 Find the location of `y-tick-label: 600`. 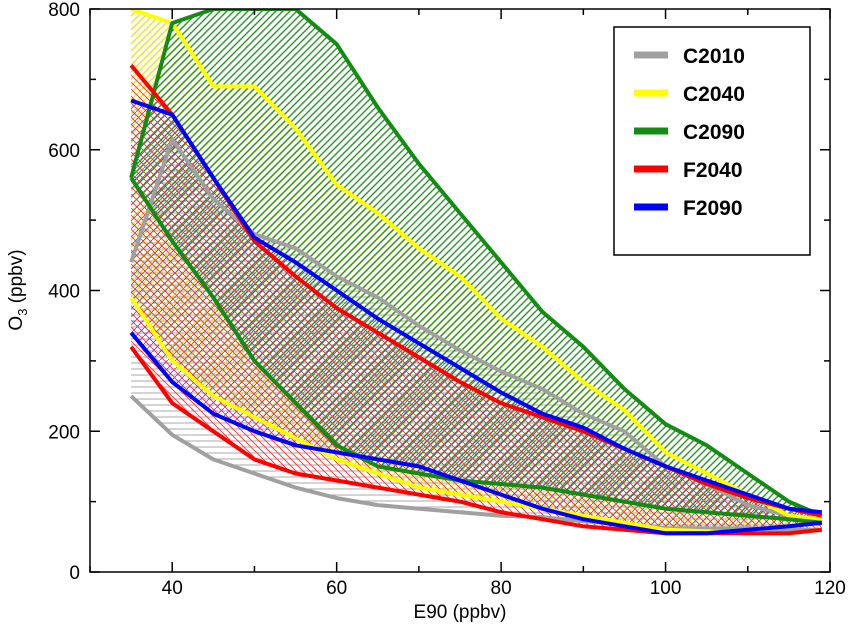

y-tick-label: 600 is located at coordinates (64, 151).